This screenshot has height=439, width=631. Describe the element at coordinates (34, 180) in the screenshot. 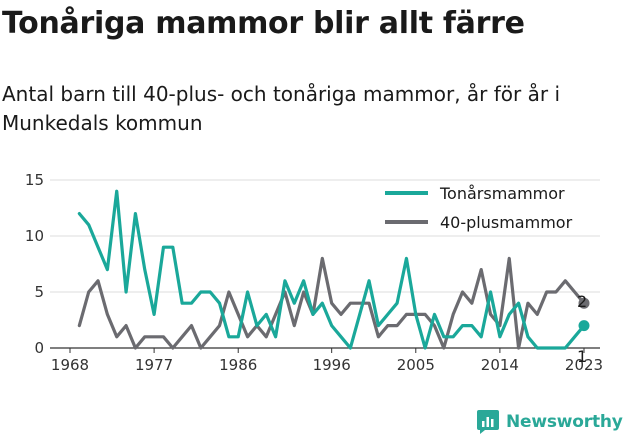

I see `y-tick-label: 15` at that location.